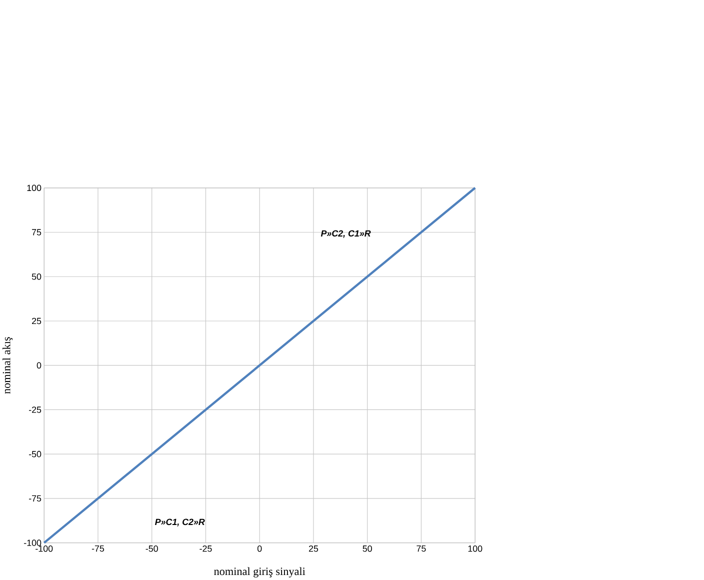 This screenshot has height=580, width=704. Describe the element at coordinates (475, 548) in the screenshot. I see `x-tick-label: 100` at that location.